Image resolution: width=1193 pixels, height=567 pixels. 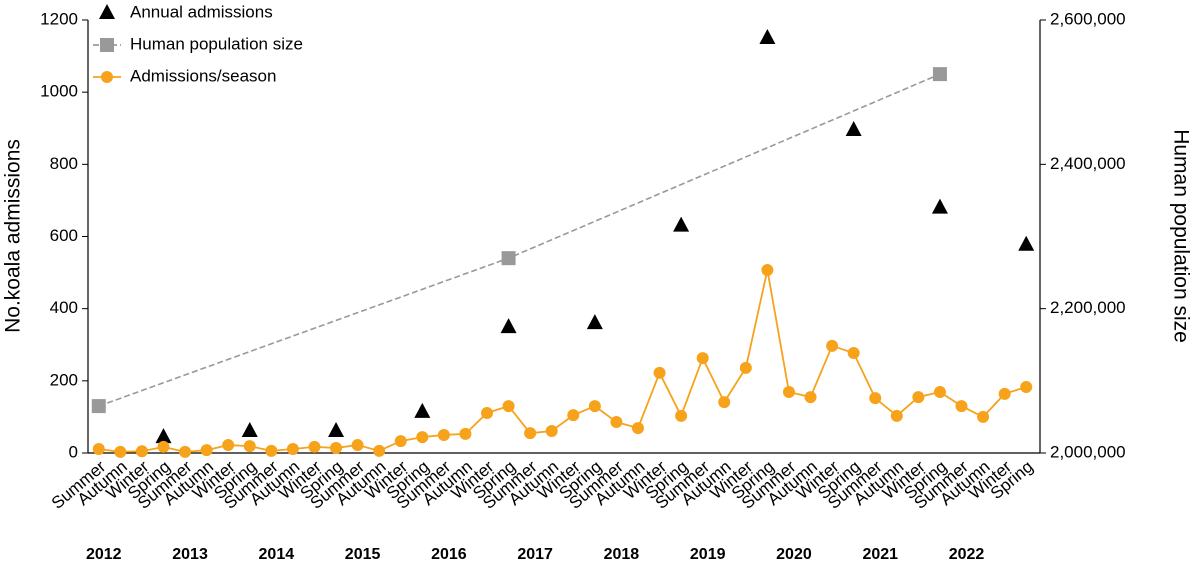 I want to click on y-tick-label: 600, so click(x=64, y=235).